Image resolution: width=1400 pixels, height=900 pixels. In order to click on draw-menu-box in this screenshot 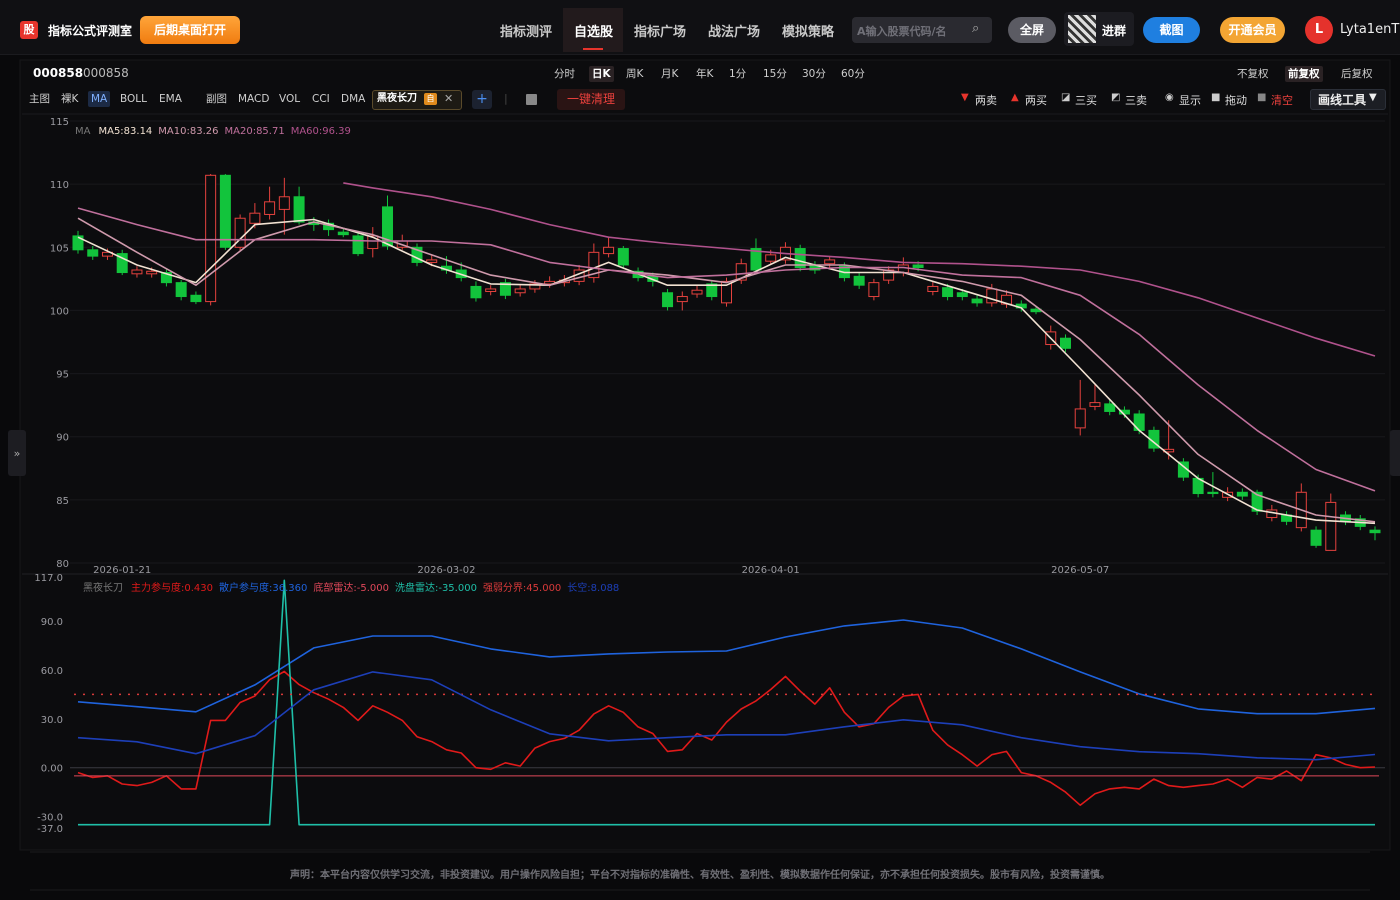, I will do `click(1348, 99)`.